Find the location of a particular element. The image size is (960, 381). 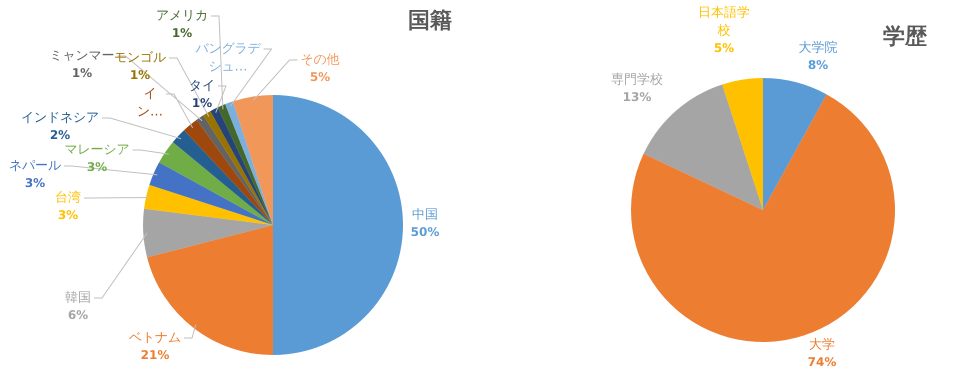

data-label: 50% is located at coordinates (425, 232).